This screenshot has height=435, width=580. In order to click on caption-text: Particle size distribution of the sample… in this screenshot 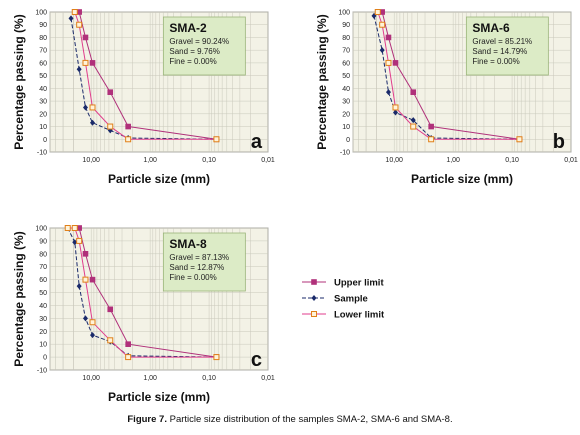, I will do `click(311, 419)`.